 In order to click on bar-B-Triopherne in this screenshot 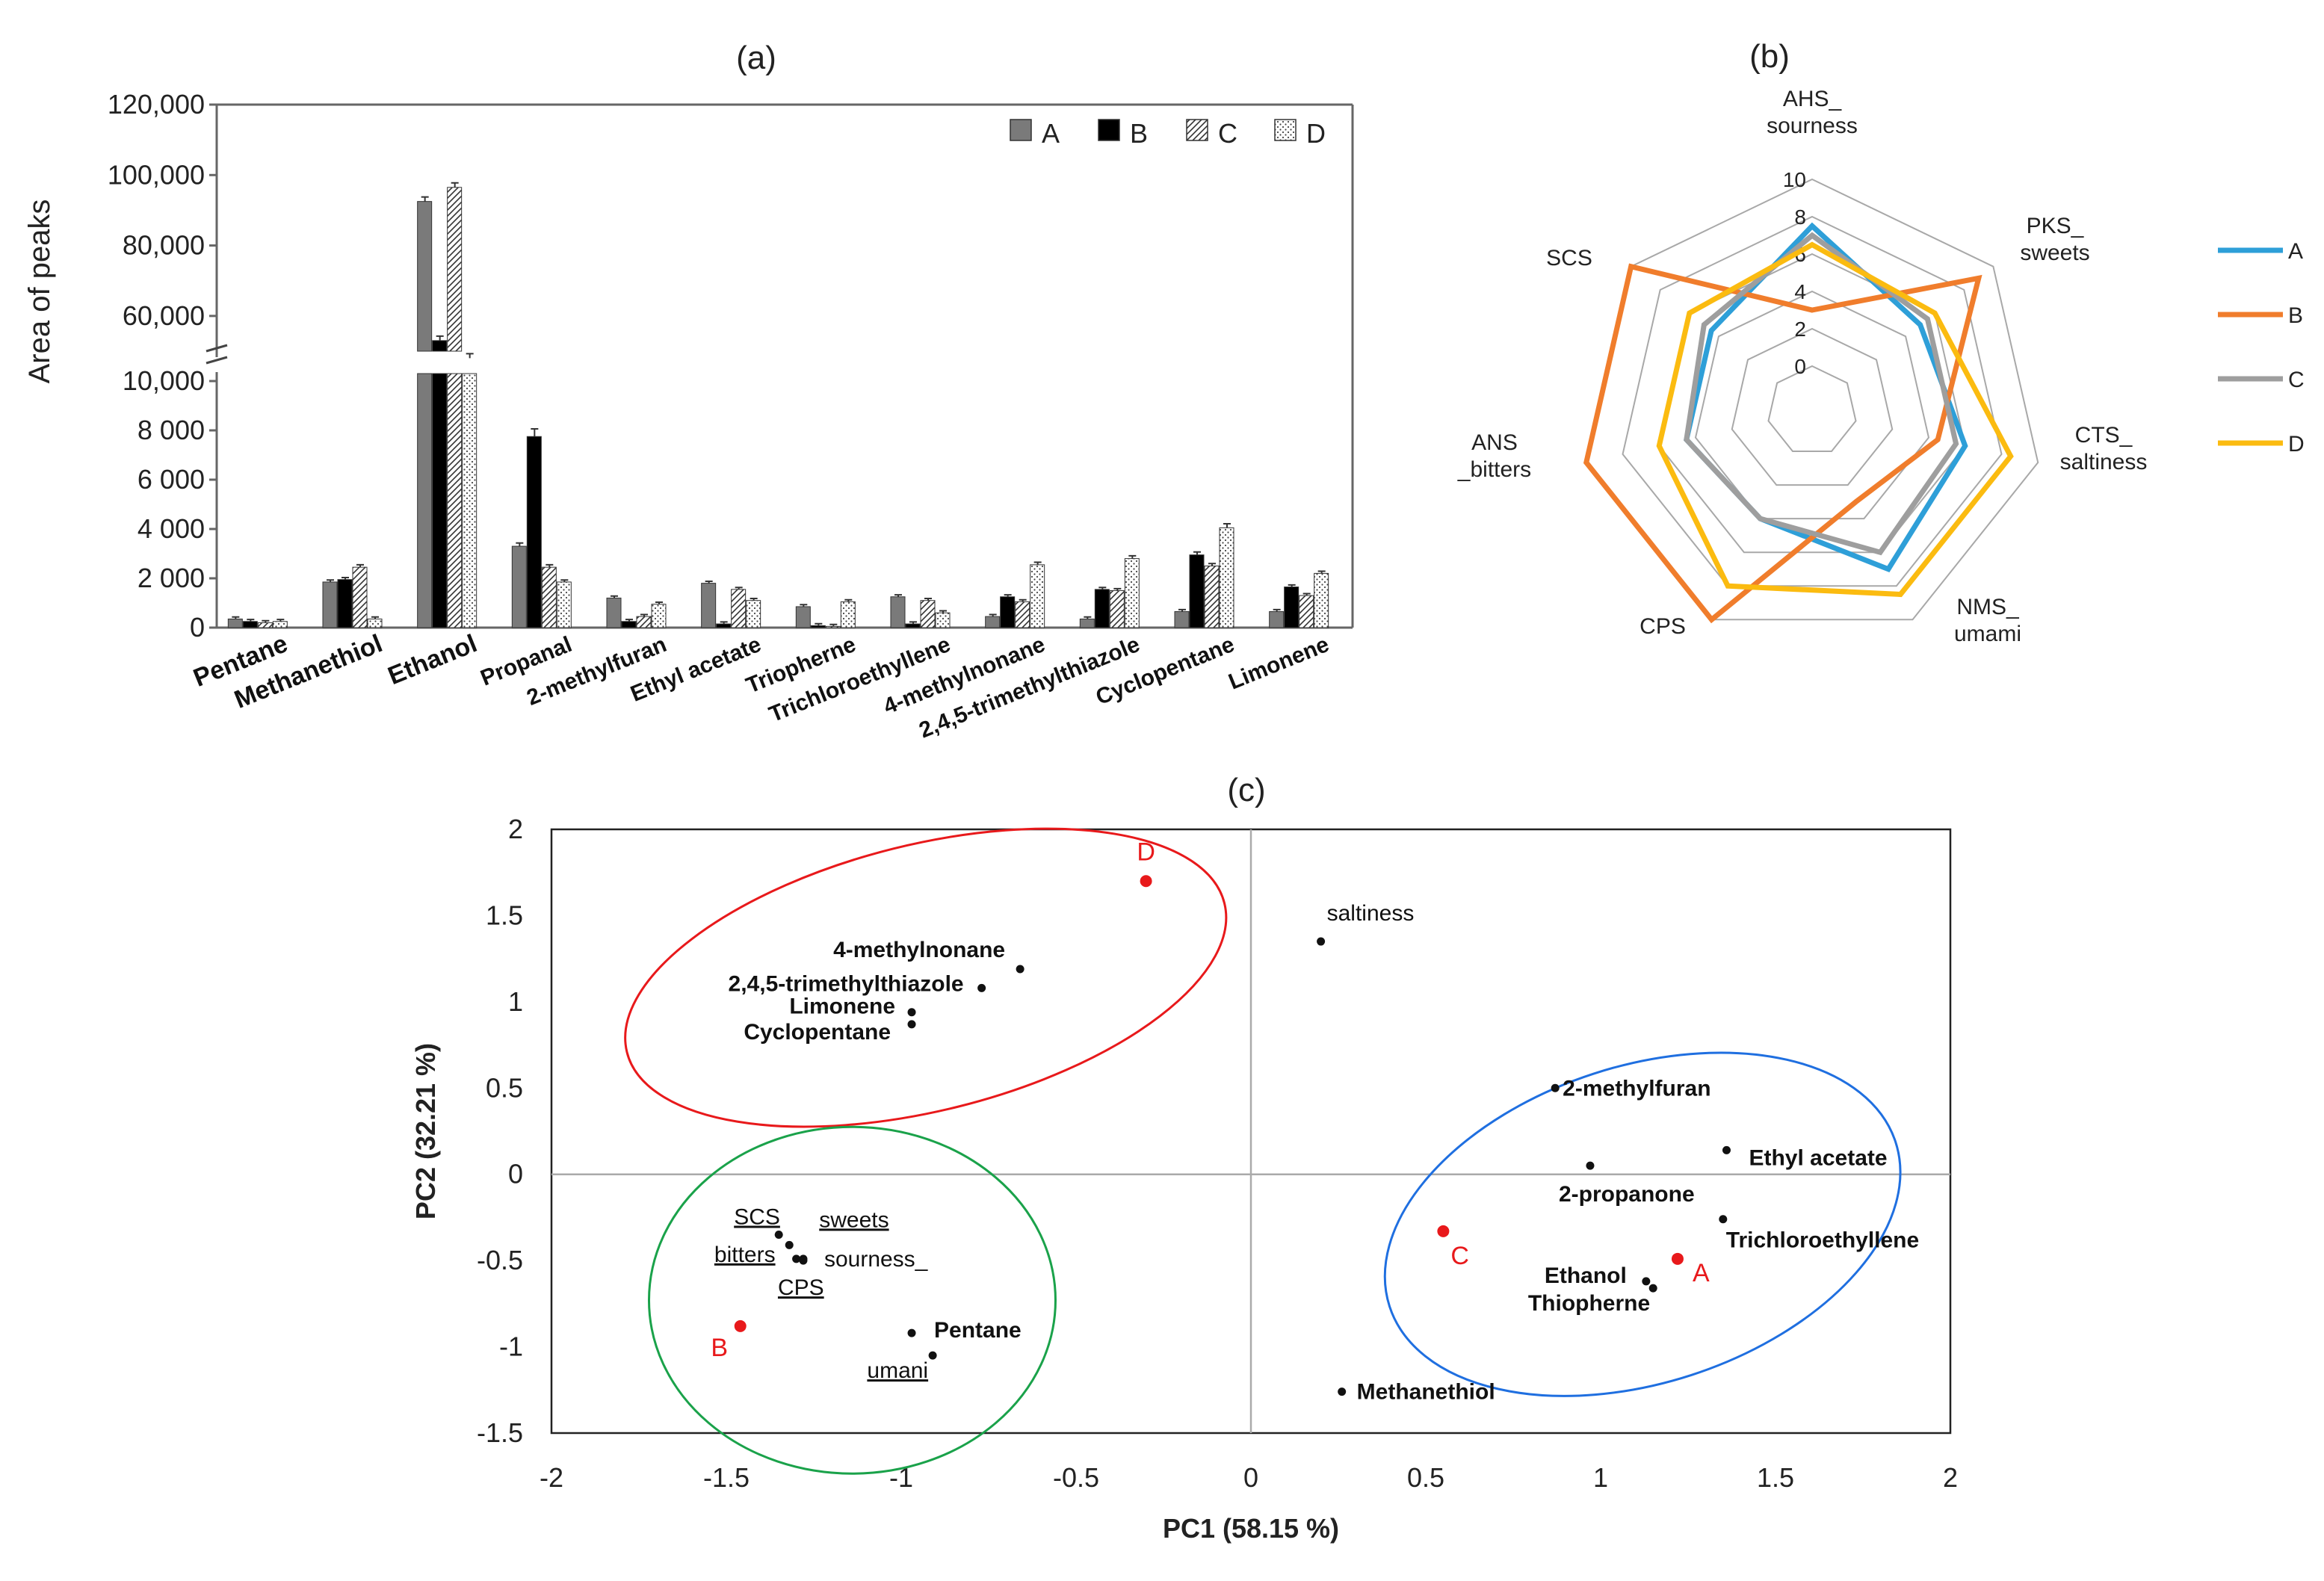, I will do `click(818, 626)`.